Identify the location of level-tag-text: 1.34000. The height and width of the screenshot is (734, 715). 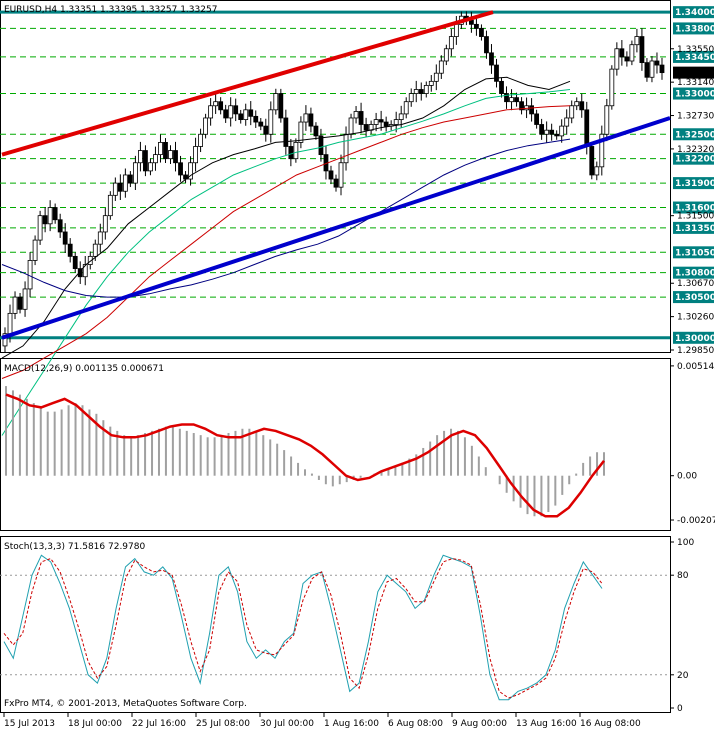
(695, 13).